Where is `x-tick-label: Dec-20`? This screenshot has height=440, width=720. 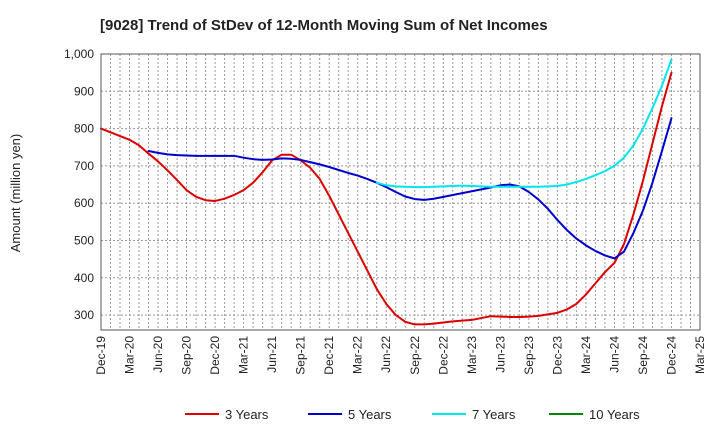 x-tick-label: Dec-20 is located at coordinates (215, 355).